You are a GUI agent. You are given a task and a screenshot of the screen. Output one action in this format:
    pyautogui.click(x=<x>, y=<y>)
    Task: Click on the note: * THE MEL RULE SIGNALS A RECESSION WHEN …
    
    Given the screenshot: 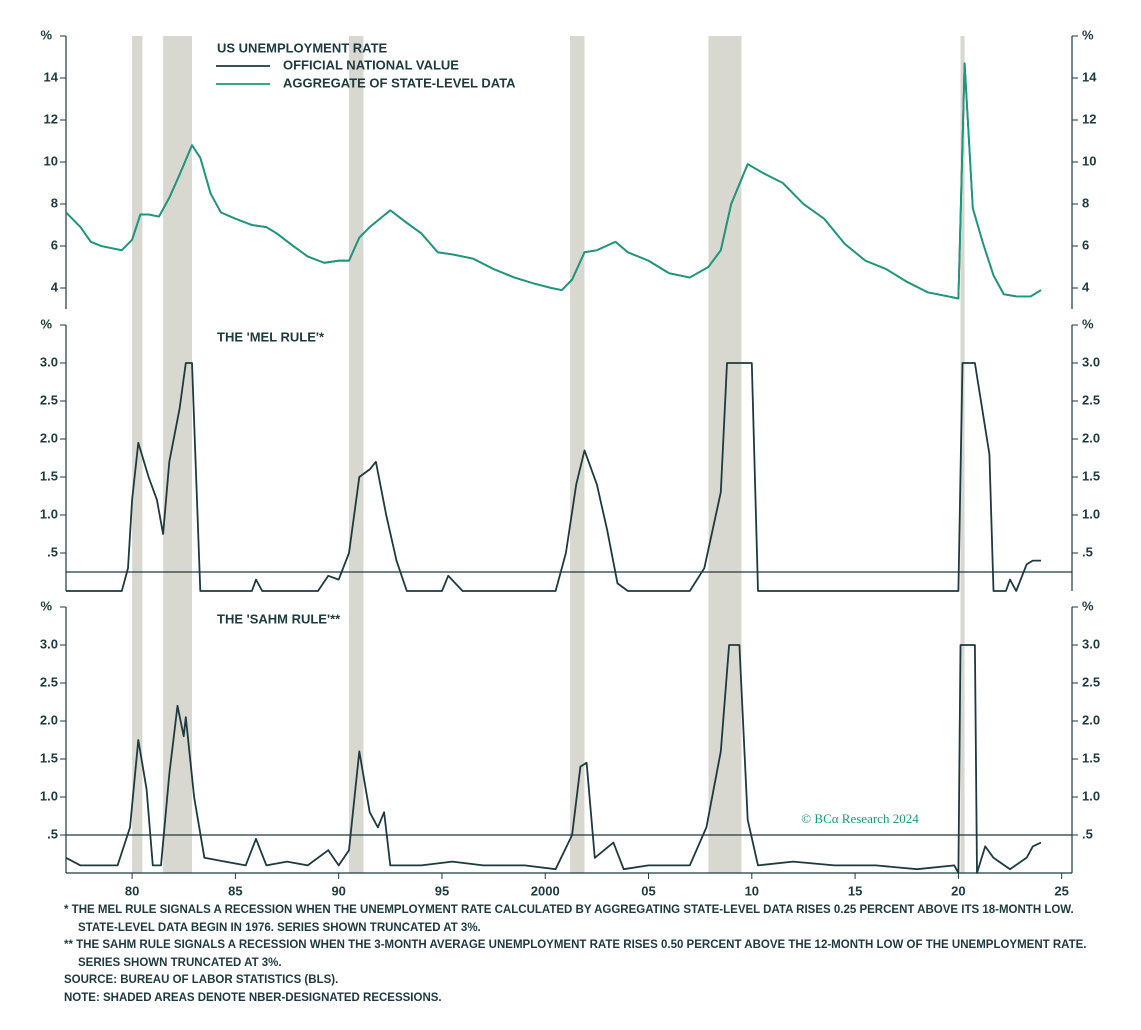 What is the action you would take?
    pyautogui.click(x=569, y=919)
    